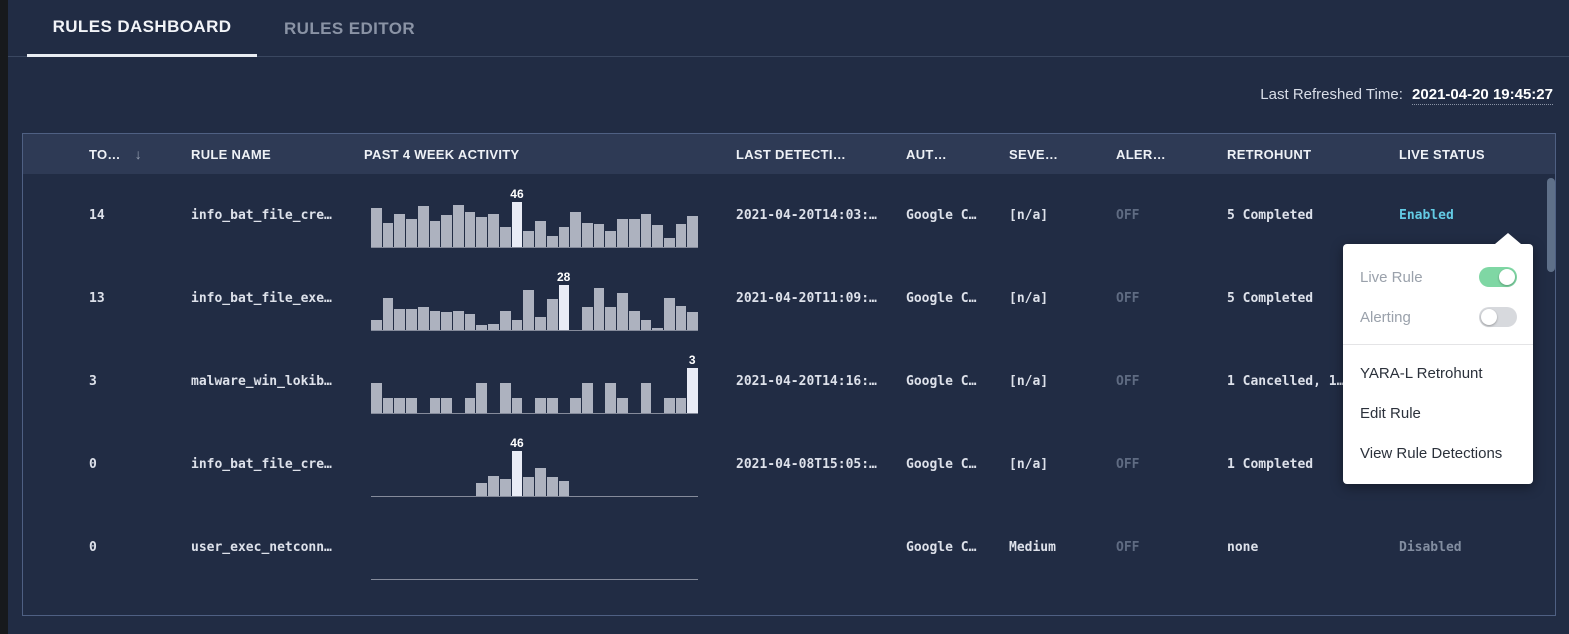  What do you see at coordinates (1331, 94) in the screenshot?
I see `last-refreshed-label: Last Refreshed Time:` at bounding box center [1331, 94].